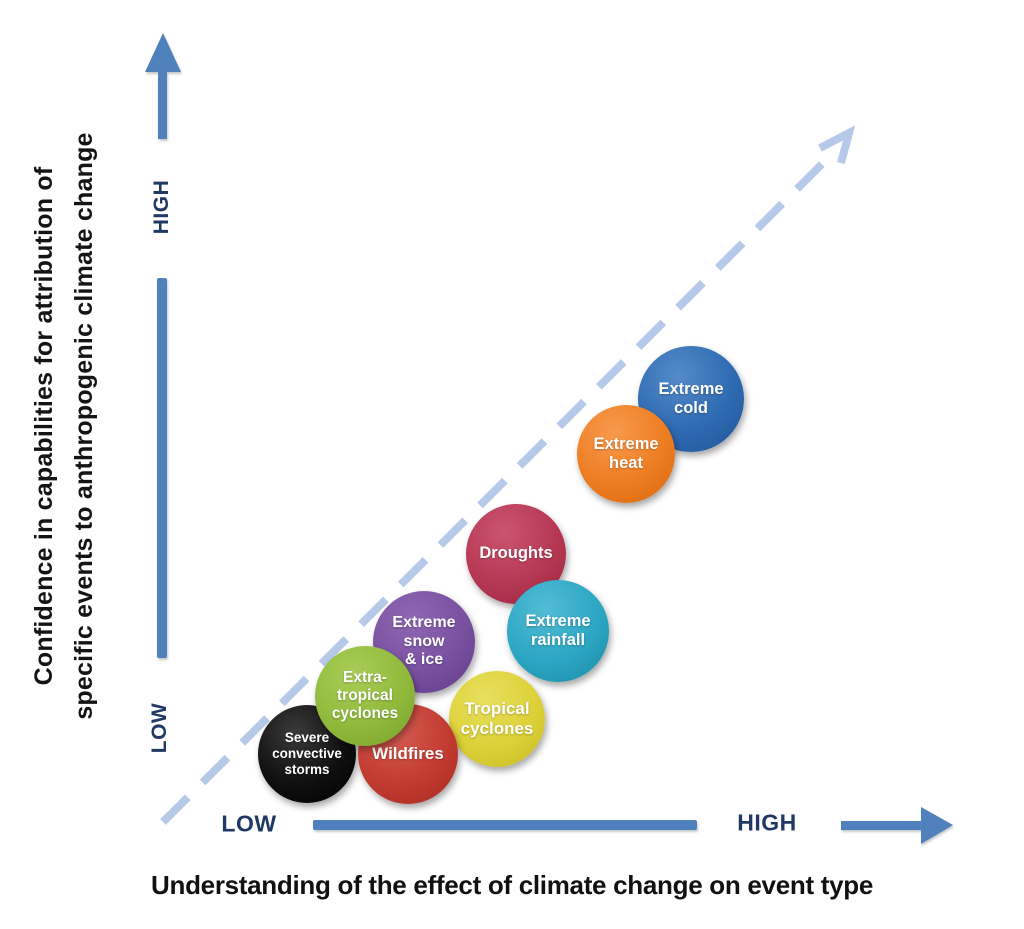  Describe the element at coordinates (516, 553) in the screenshot. I see `bubble-label-droughts: Droughts` at that location.